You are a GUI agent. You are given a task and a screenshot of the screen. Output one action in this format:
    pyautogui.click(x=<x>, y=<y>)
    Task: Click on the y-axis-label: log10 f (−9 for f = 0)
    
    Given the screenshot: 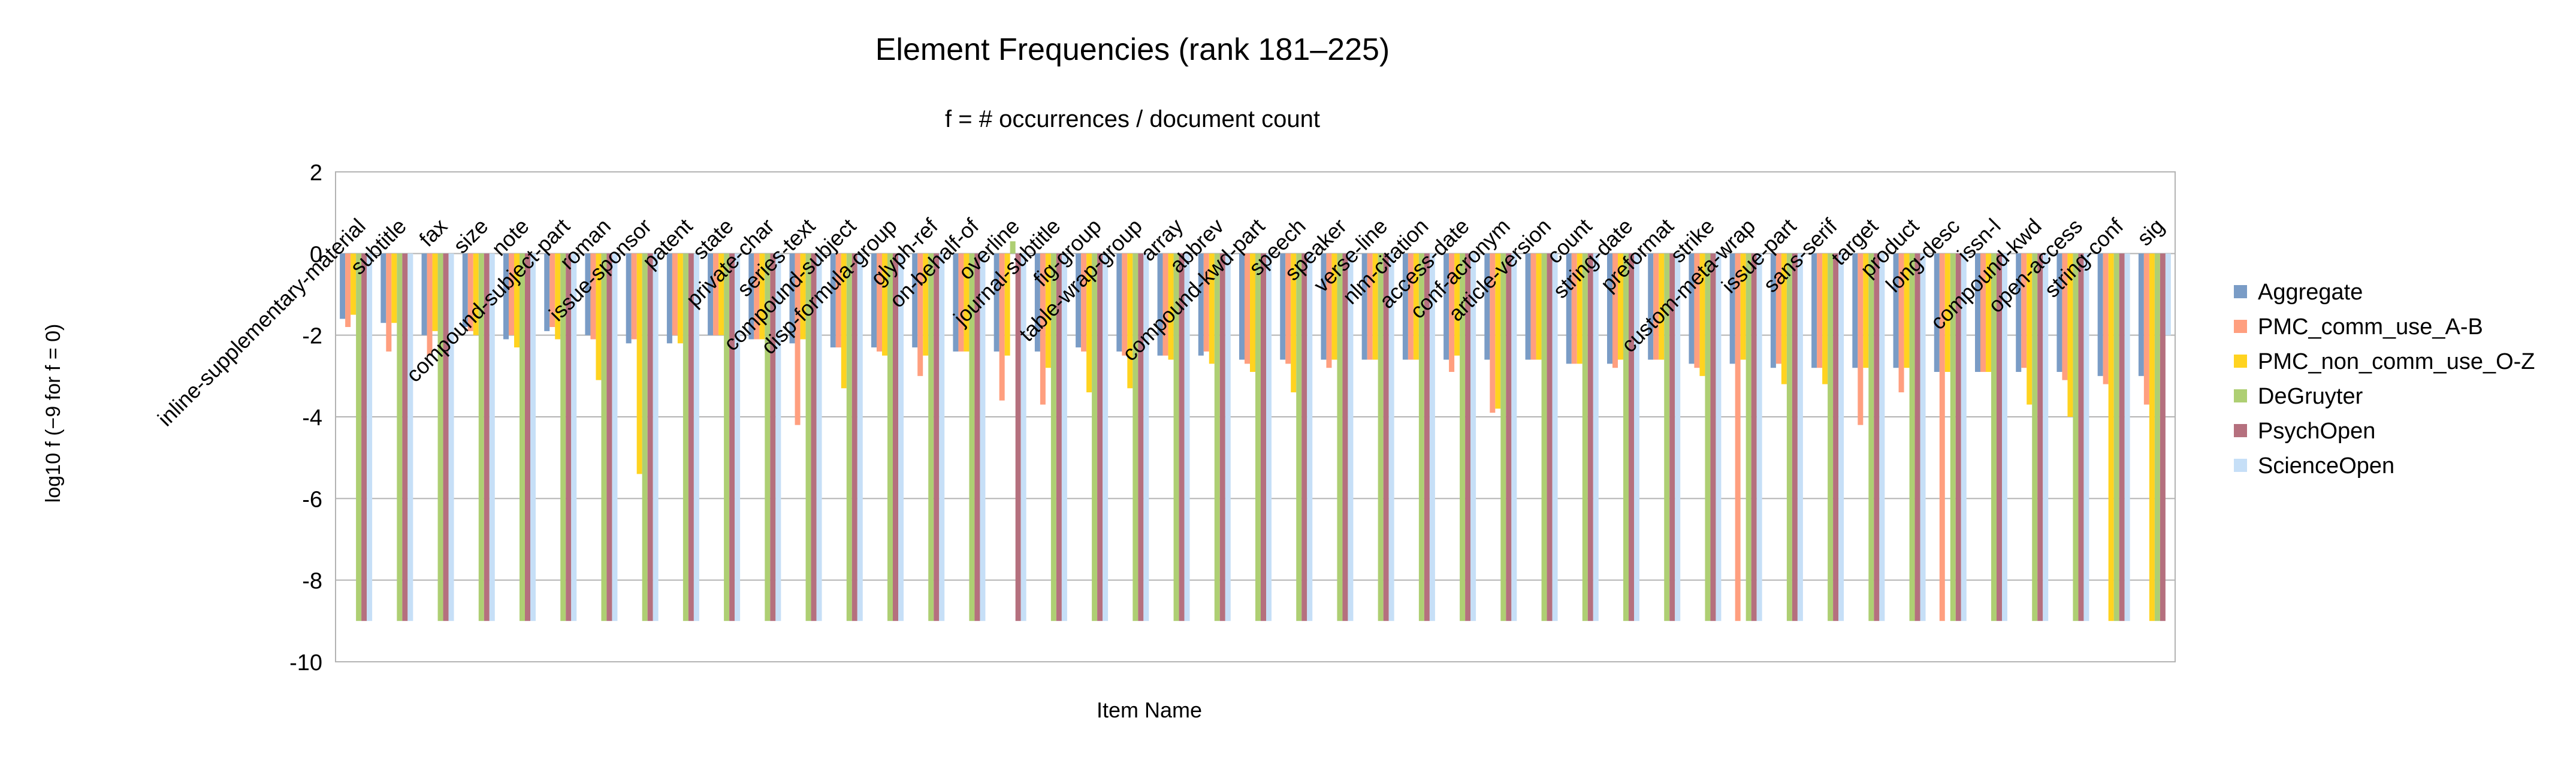 What is the action you would take?
    pyautogui.click(x=54, y=413)
    